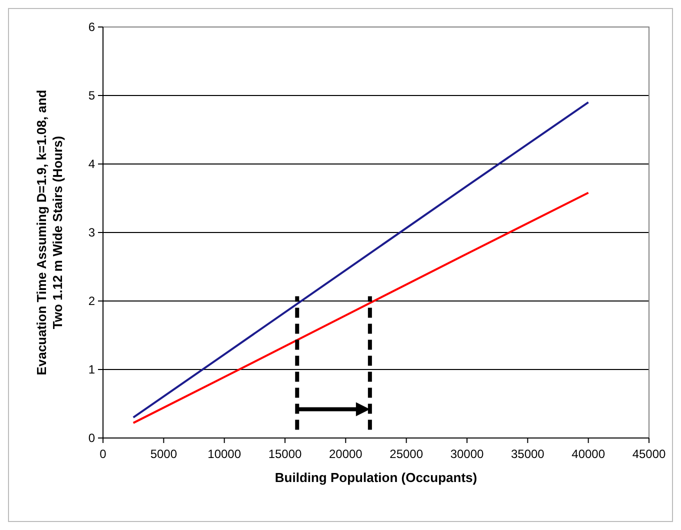 The image size is (681, 530). I want to click on x-tick-label: 35000, so click(527, 454).